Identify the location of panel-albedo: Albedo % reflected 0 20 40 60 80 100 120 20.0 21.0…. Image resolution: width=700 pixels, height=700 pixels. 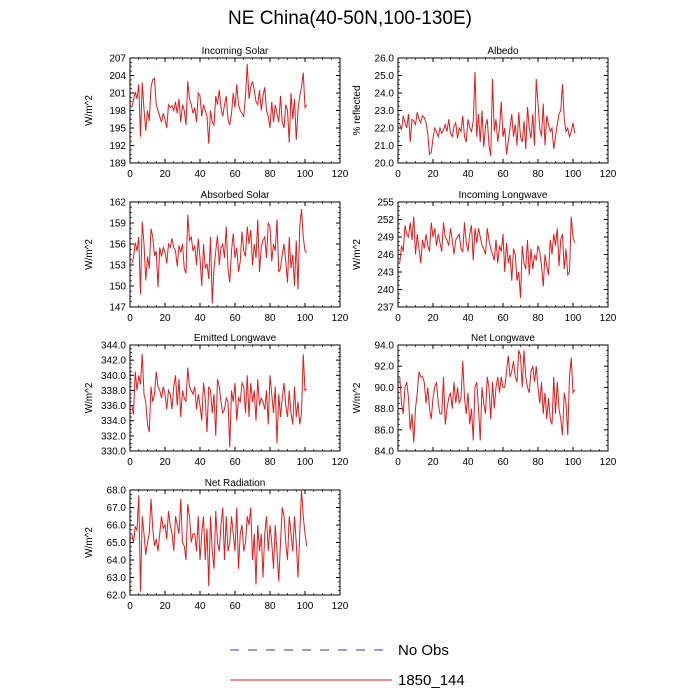
(484, 113).